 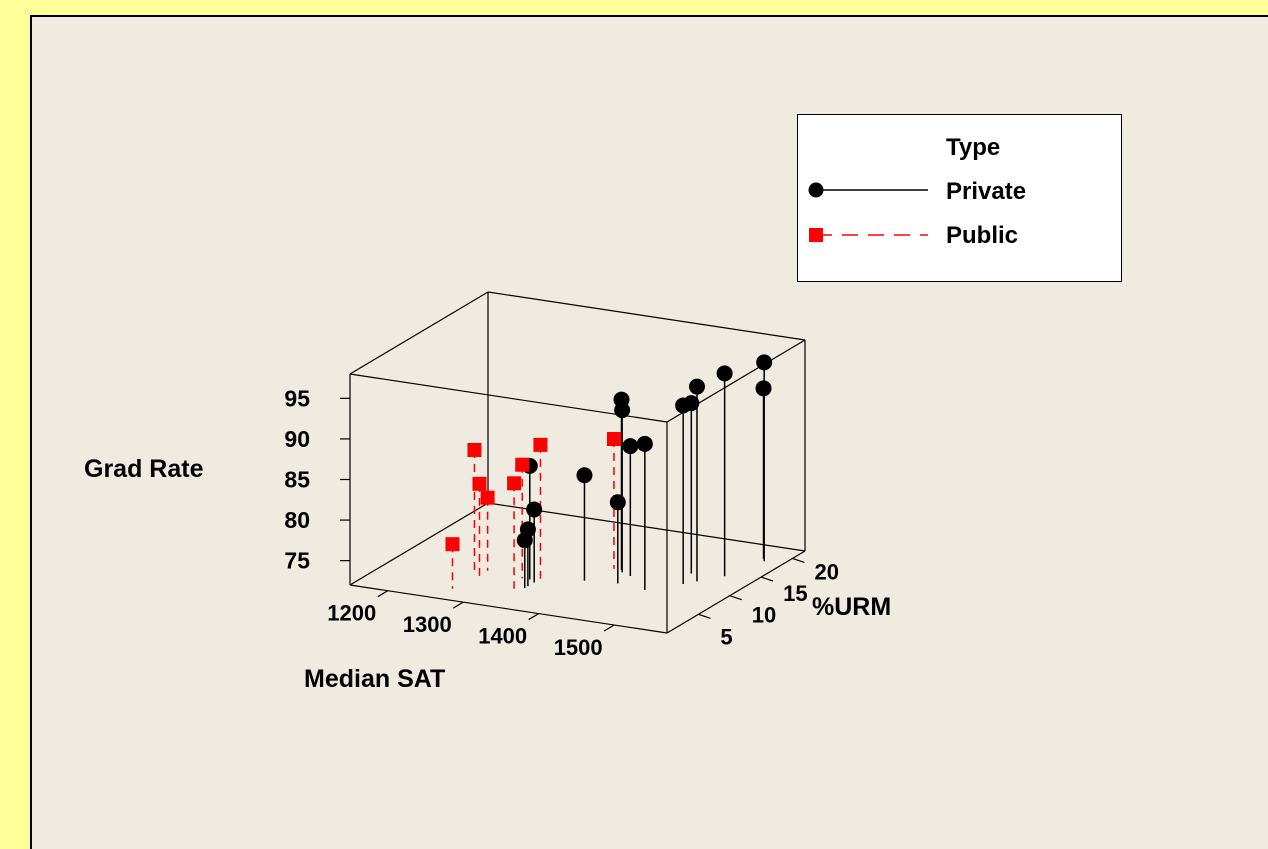 I want to click on x-axis-label: Median SAT, so click(x=374, y=679).